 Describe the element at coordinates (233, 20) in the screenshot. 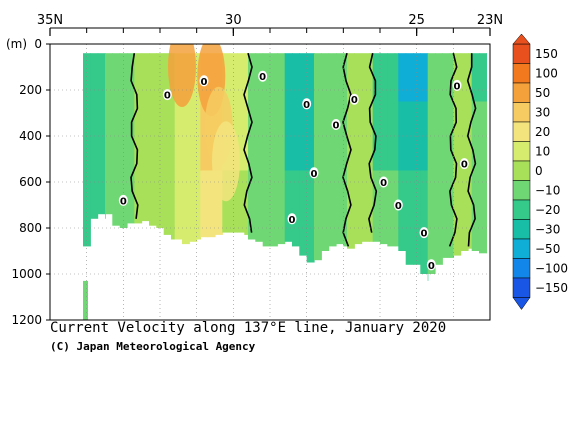

I see `x-tick-label: 30` at that location.